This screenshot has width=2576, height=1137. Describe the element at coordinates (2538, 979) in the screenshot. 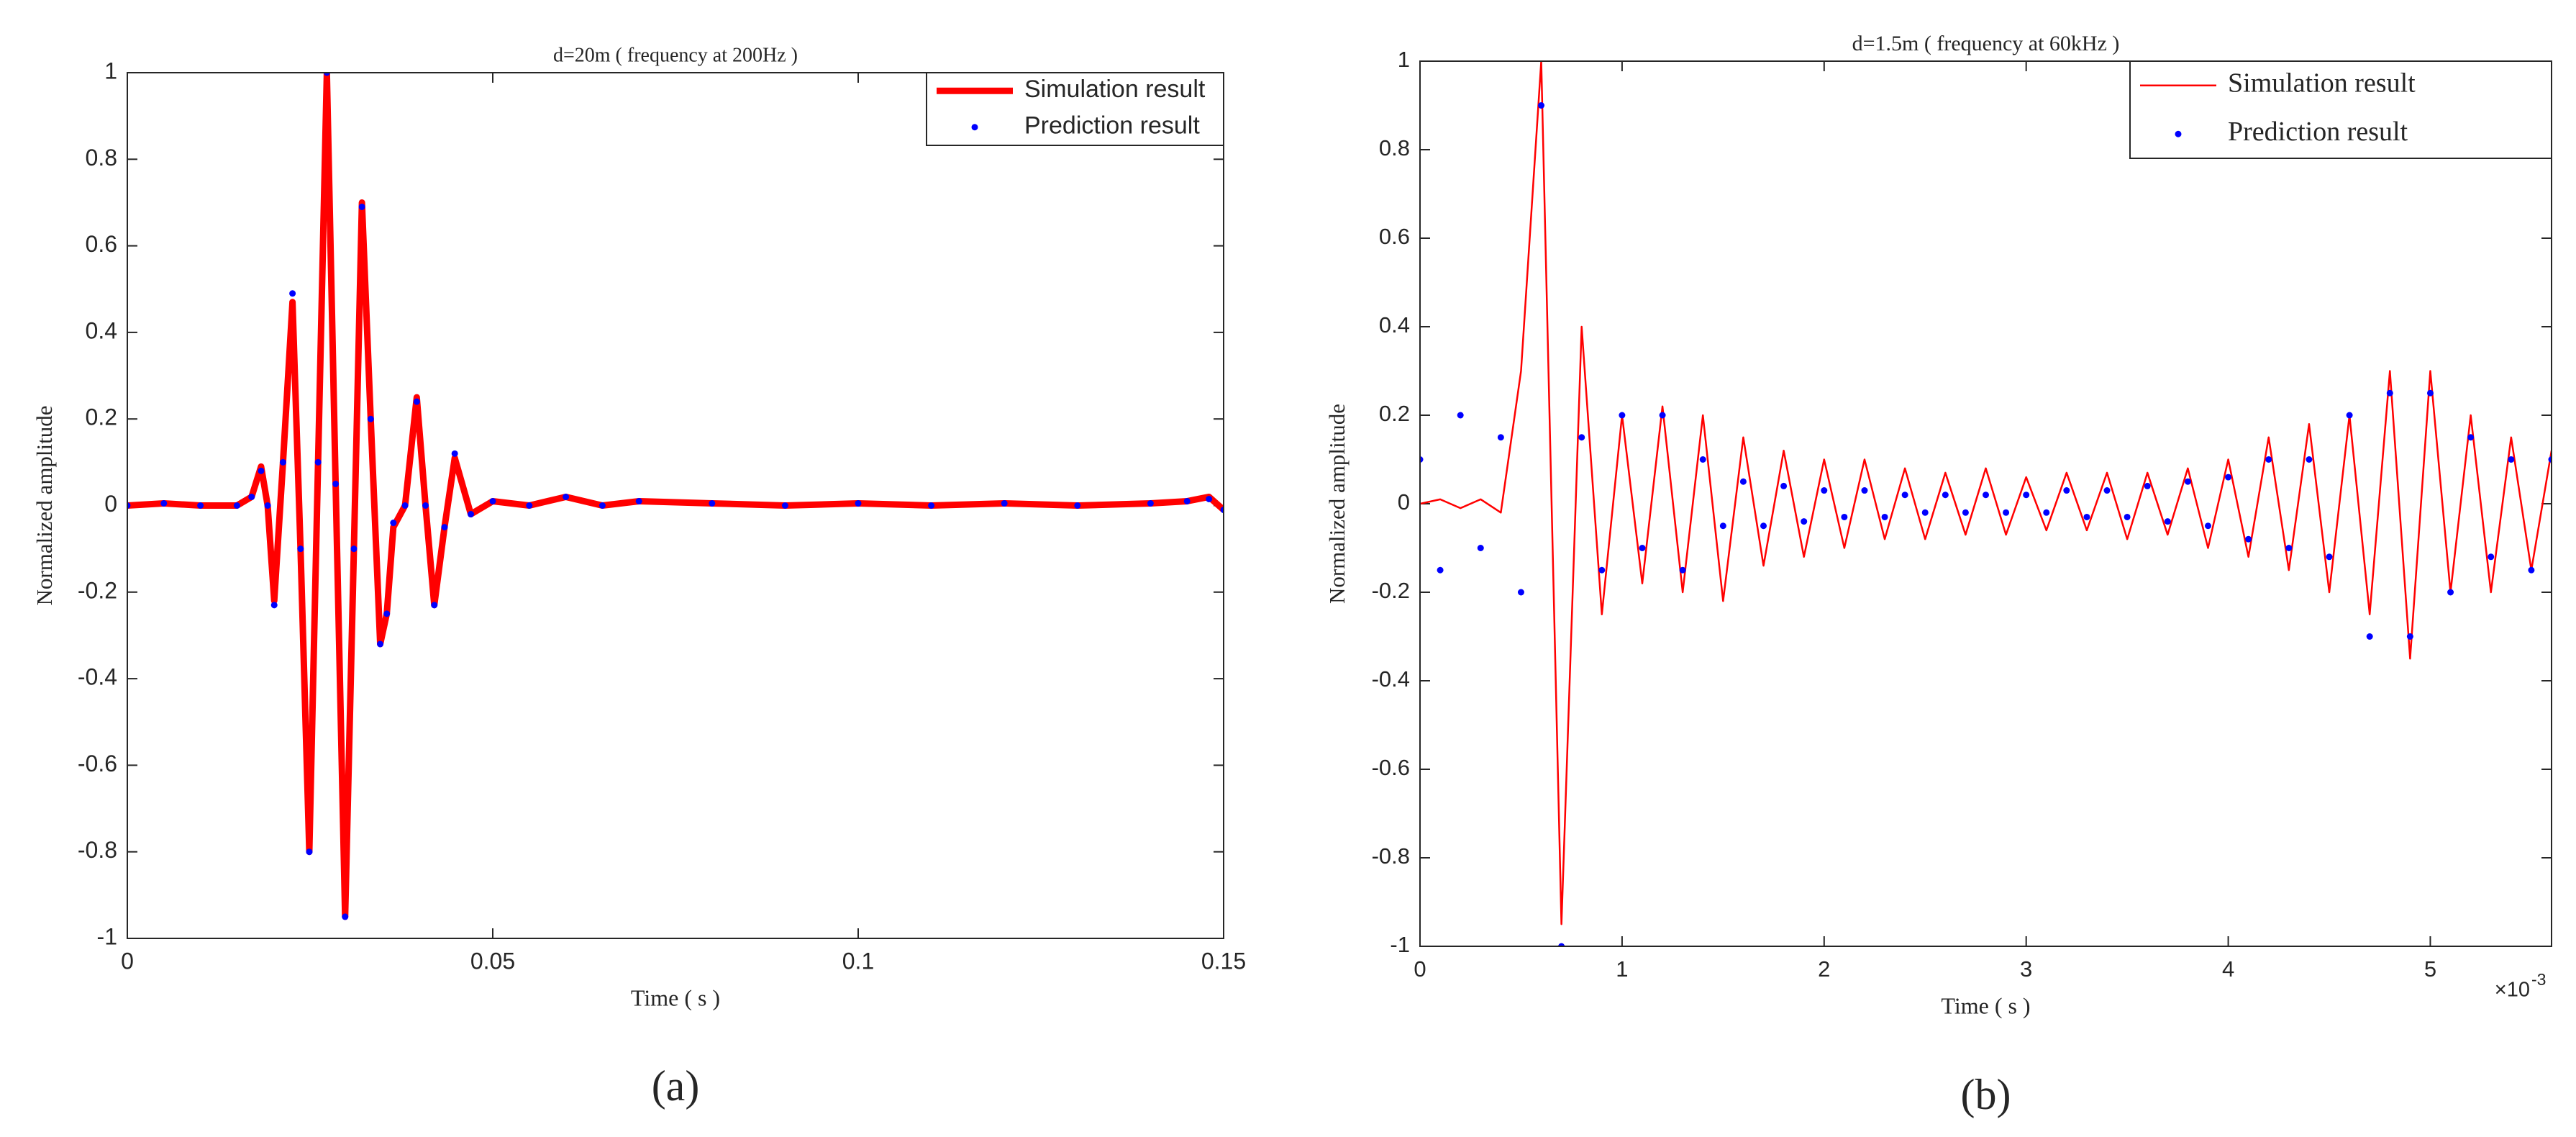

I see `x-multiplier-exponent: -3` at that location.